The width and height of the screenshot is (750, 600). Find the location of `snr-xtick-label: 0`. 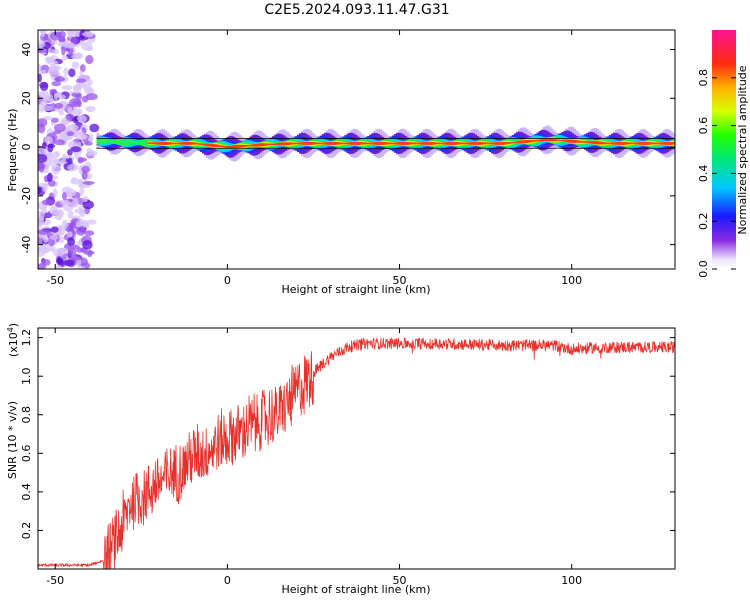

snr-xtick-label: 0 is located at coordinates (227, 580).